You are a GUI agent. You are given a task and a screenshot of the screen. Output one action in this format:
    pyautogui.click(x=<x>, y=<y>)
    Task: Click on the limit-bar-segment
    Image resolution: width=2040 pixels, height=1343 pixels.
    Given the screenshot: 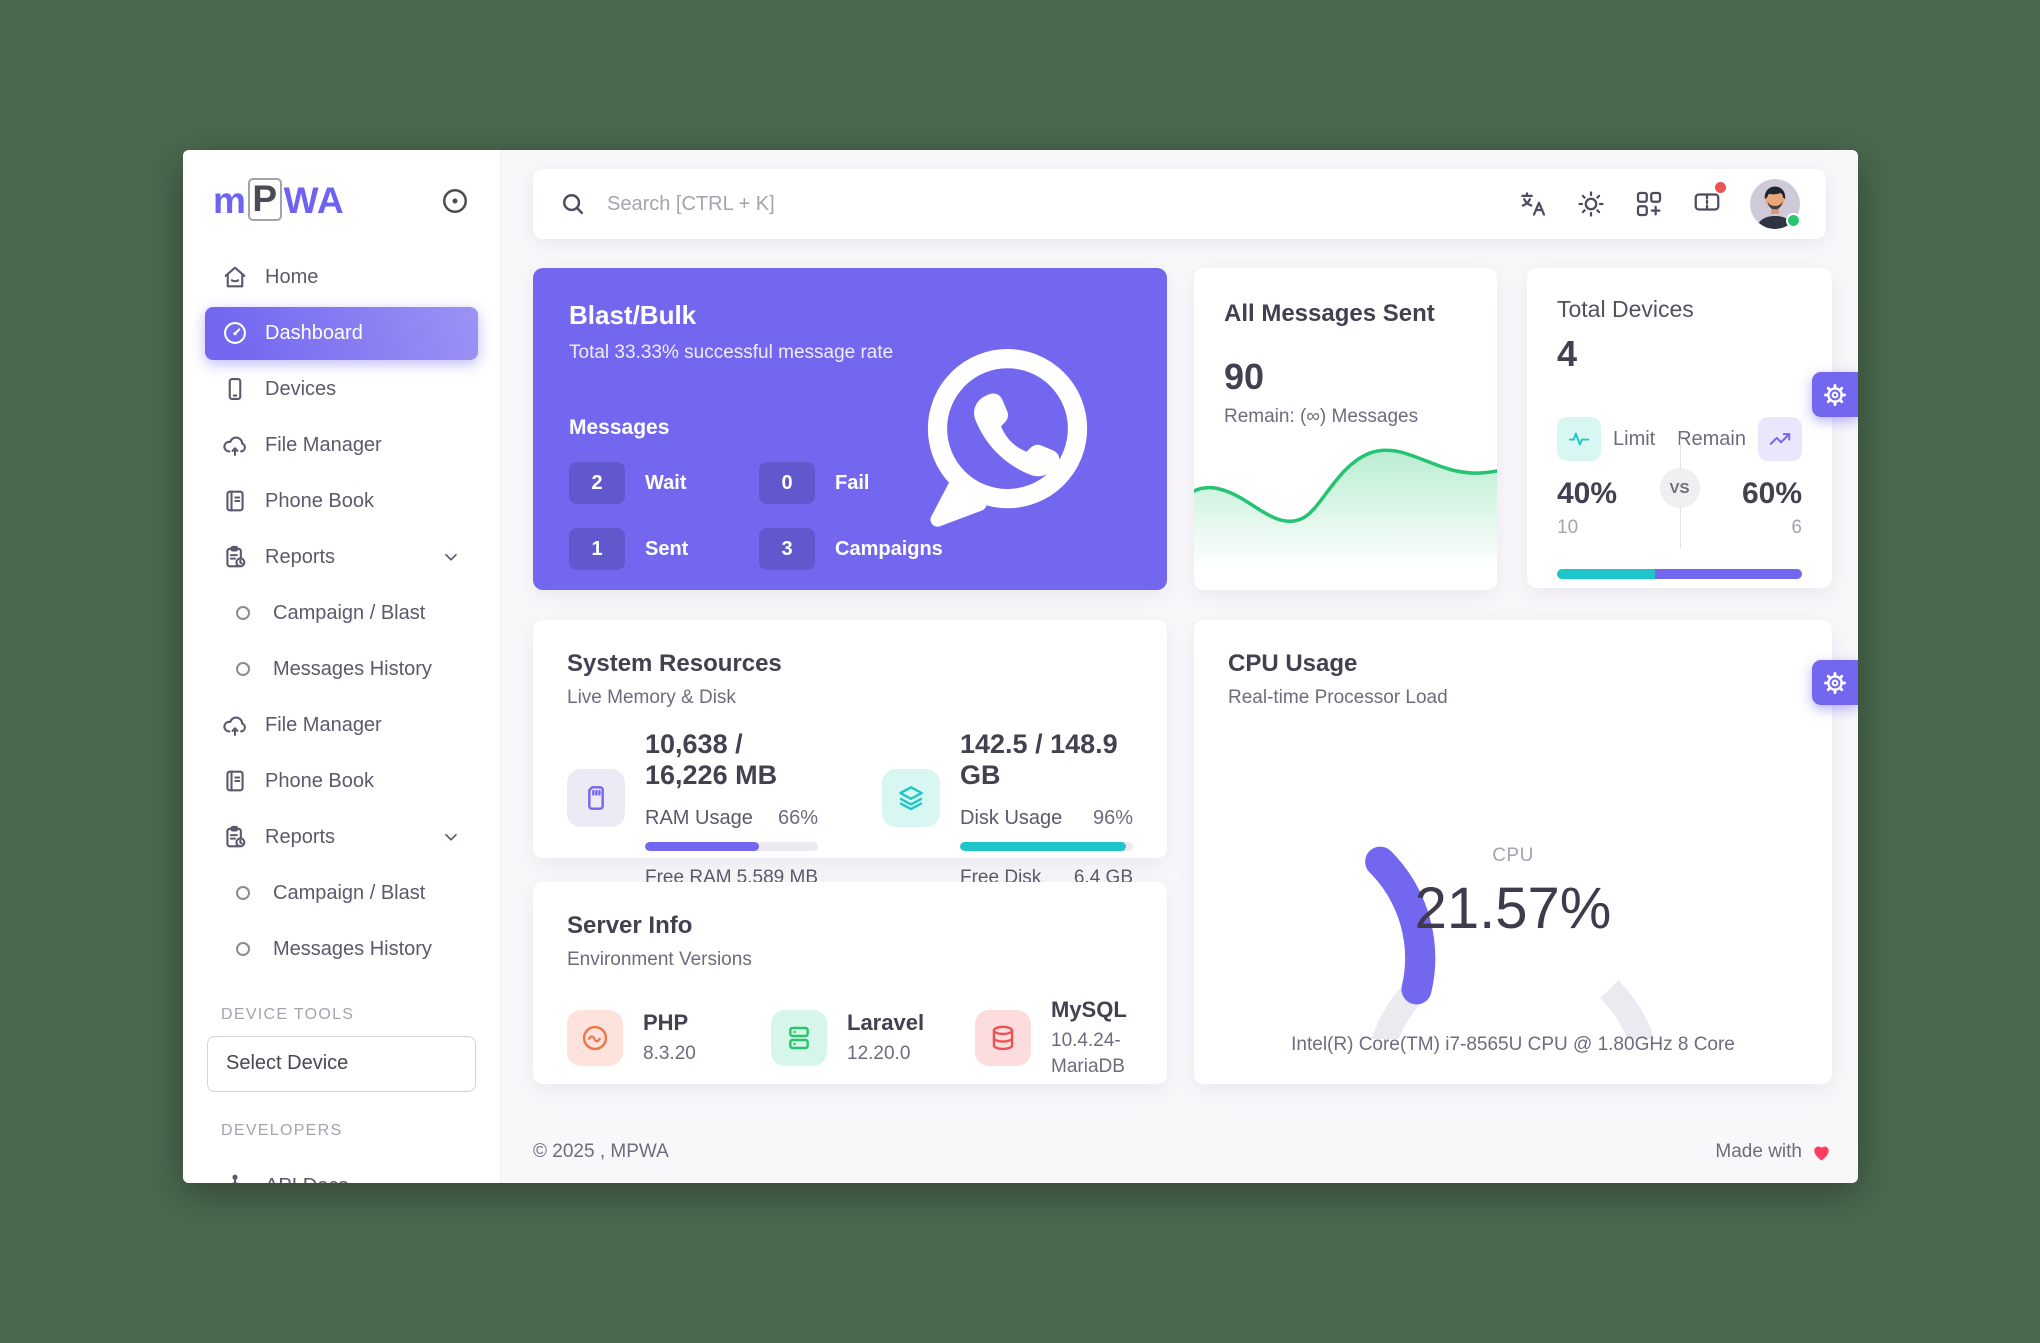 What is the action you would take?
    pyautogui.click(x=1606, y=574)
    